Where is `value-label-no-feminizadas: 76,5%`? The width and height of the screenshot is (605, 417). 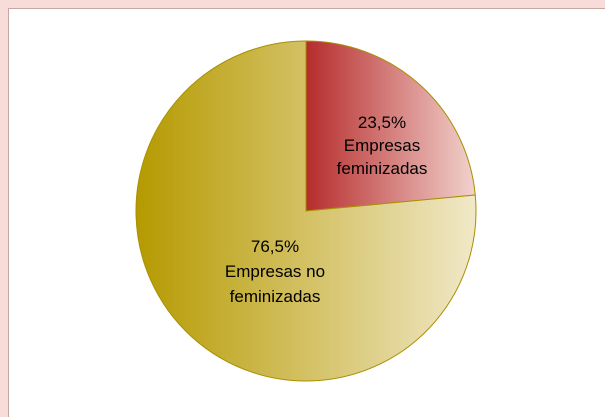
value-label-no-feminizadas: 76,5% is located at coordinates (275, 246).